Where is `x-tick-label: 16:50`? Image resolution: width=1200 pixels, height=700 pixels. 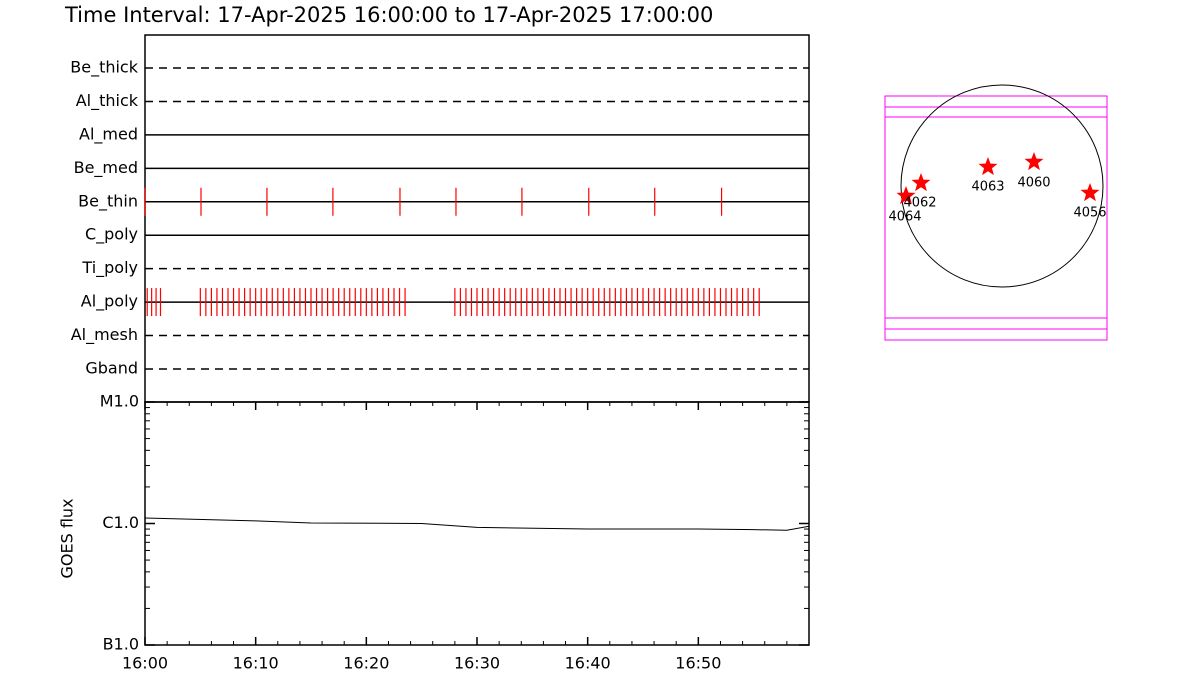 x-tick-label: 16:50 is located at coordinates (698, 663).